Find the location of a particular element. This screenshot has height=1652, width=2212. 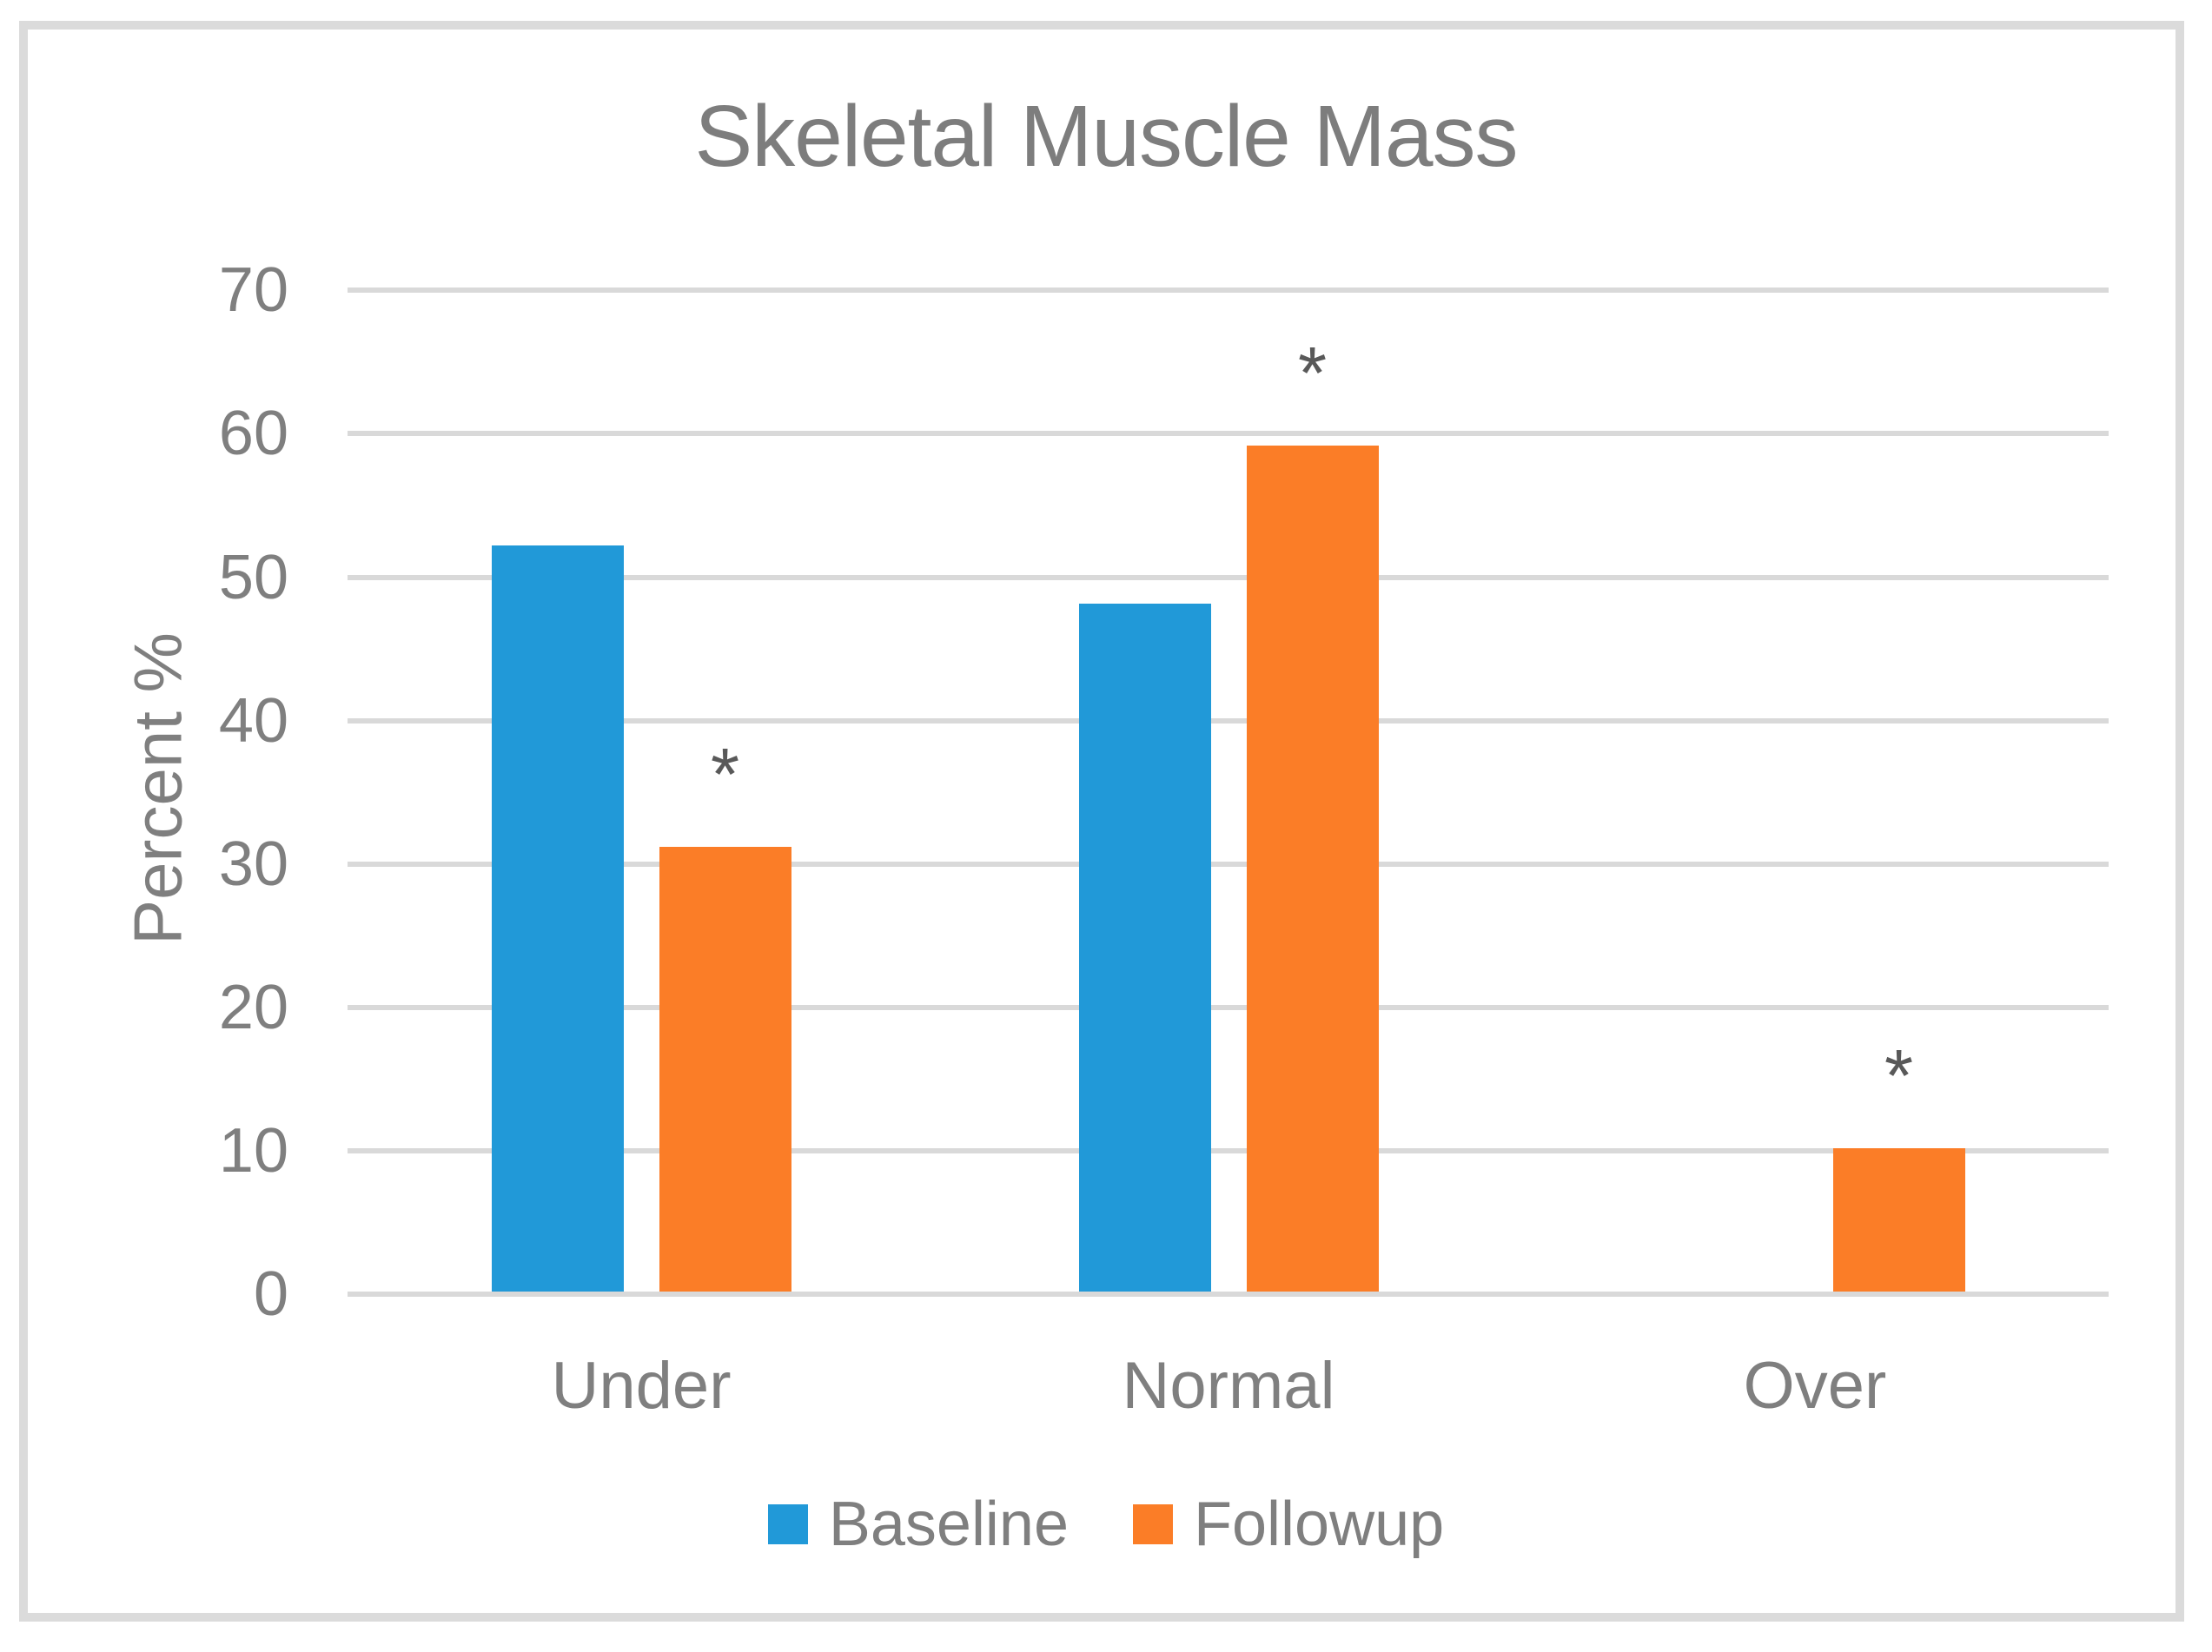

significance-asterisk-over: * is located at coordinates (1899, 1076).